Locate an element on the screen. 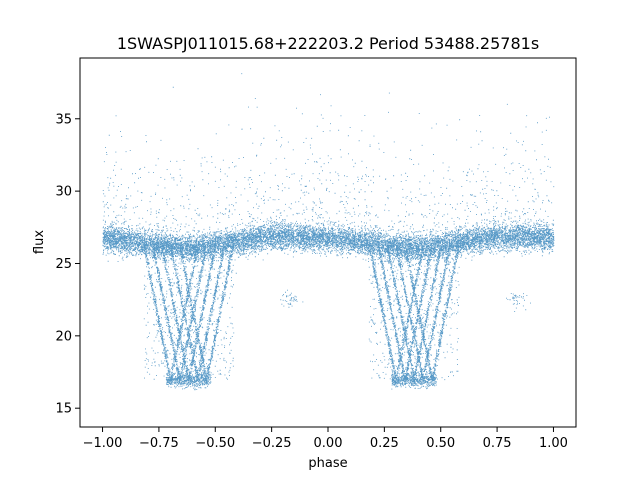 Image resolution: width=640 pixels, height=480 pixels. y-tick-label: 35 is located at coordinates (63, 119).